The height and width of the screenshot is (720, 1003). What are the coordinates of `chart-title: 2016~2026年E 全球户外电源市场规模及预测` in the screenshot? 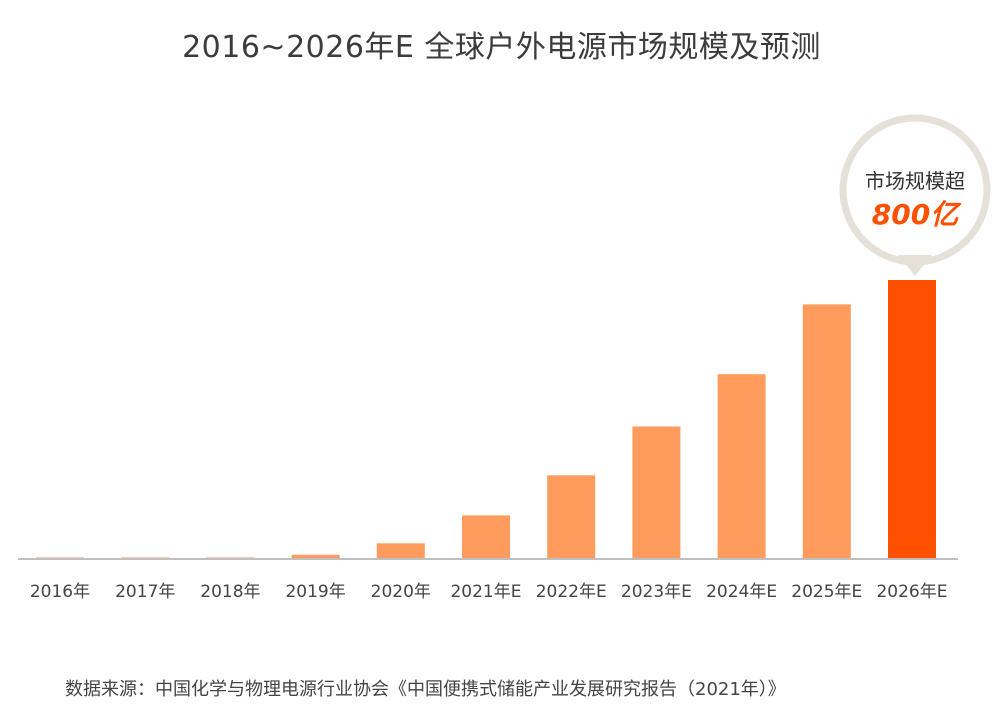 It's located at (501, 47).